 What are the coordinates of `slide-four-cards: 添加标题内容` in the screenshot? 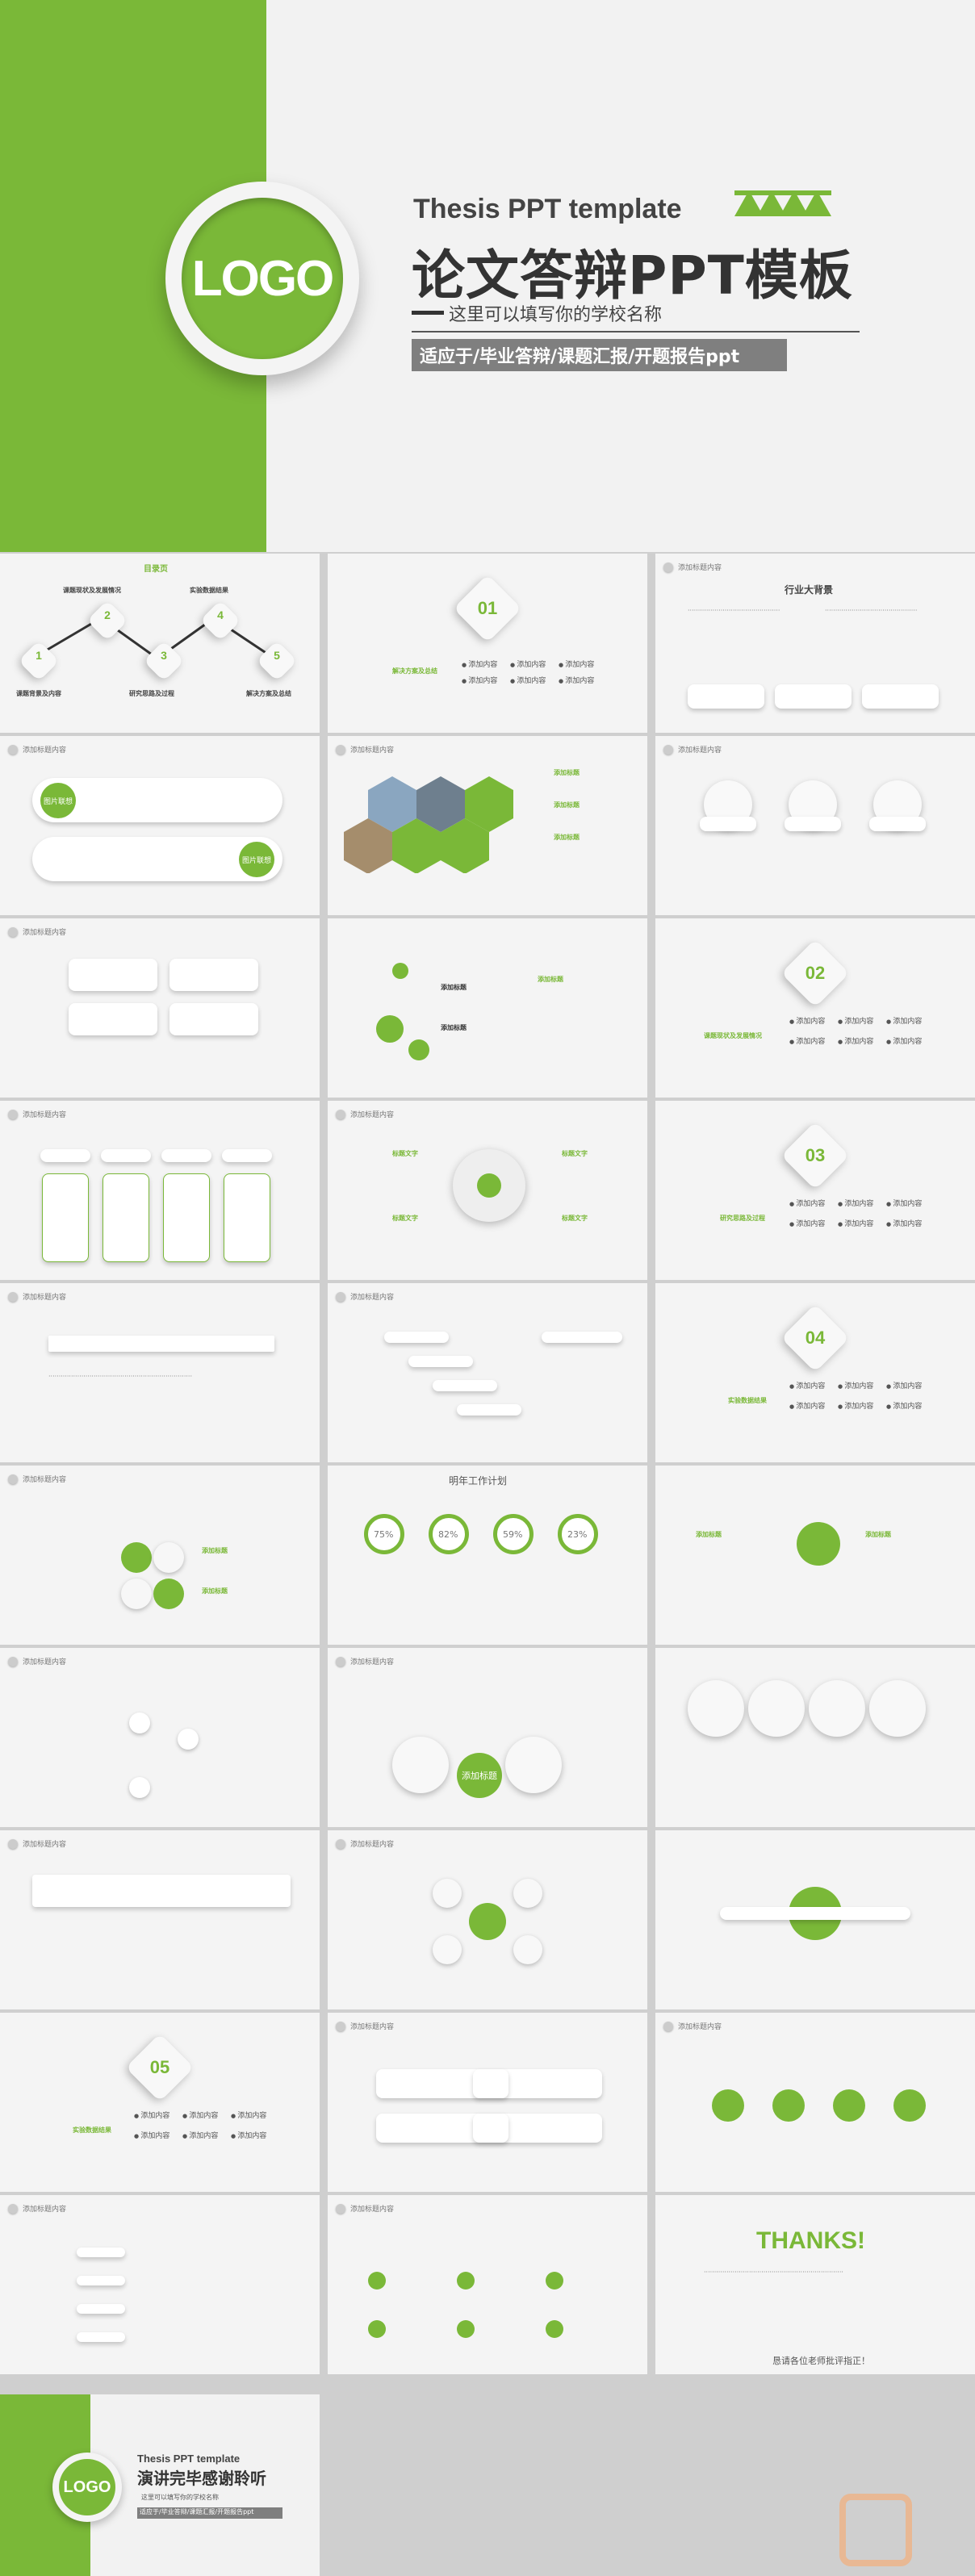 It's located at (160, 1008).